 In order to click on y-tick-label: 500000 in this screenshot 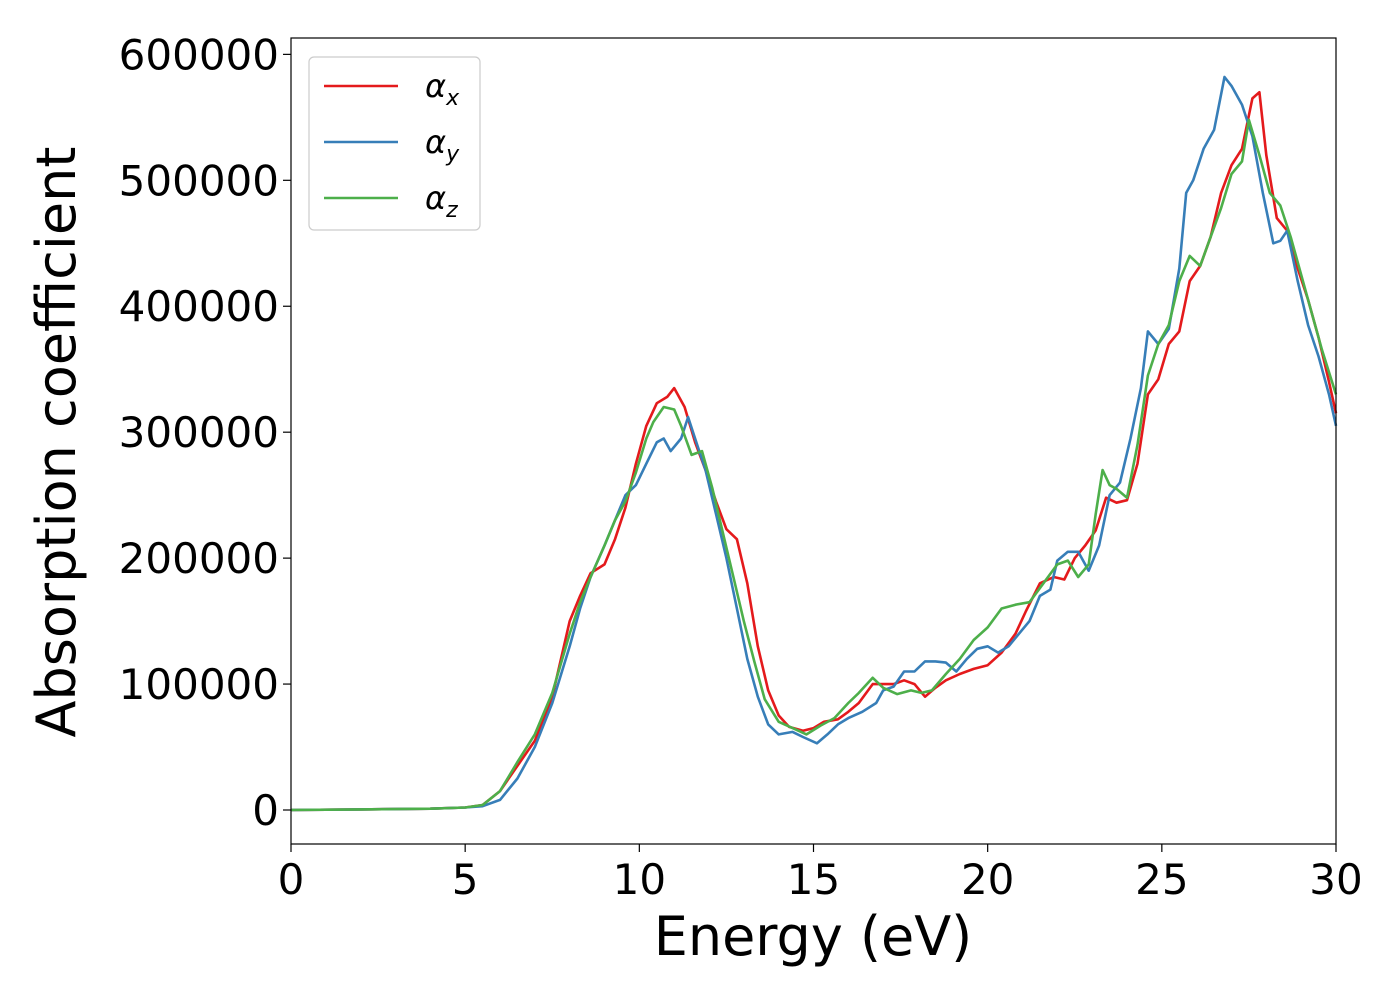, I will do `click(199, 180)`.